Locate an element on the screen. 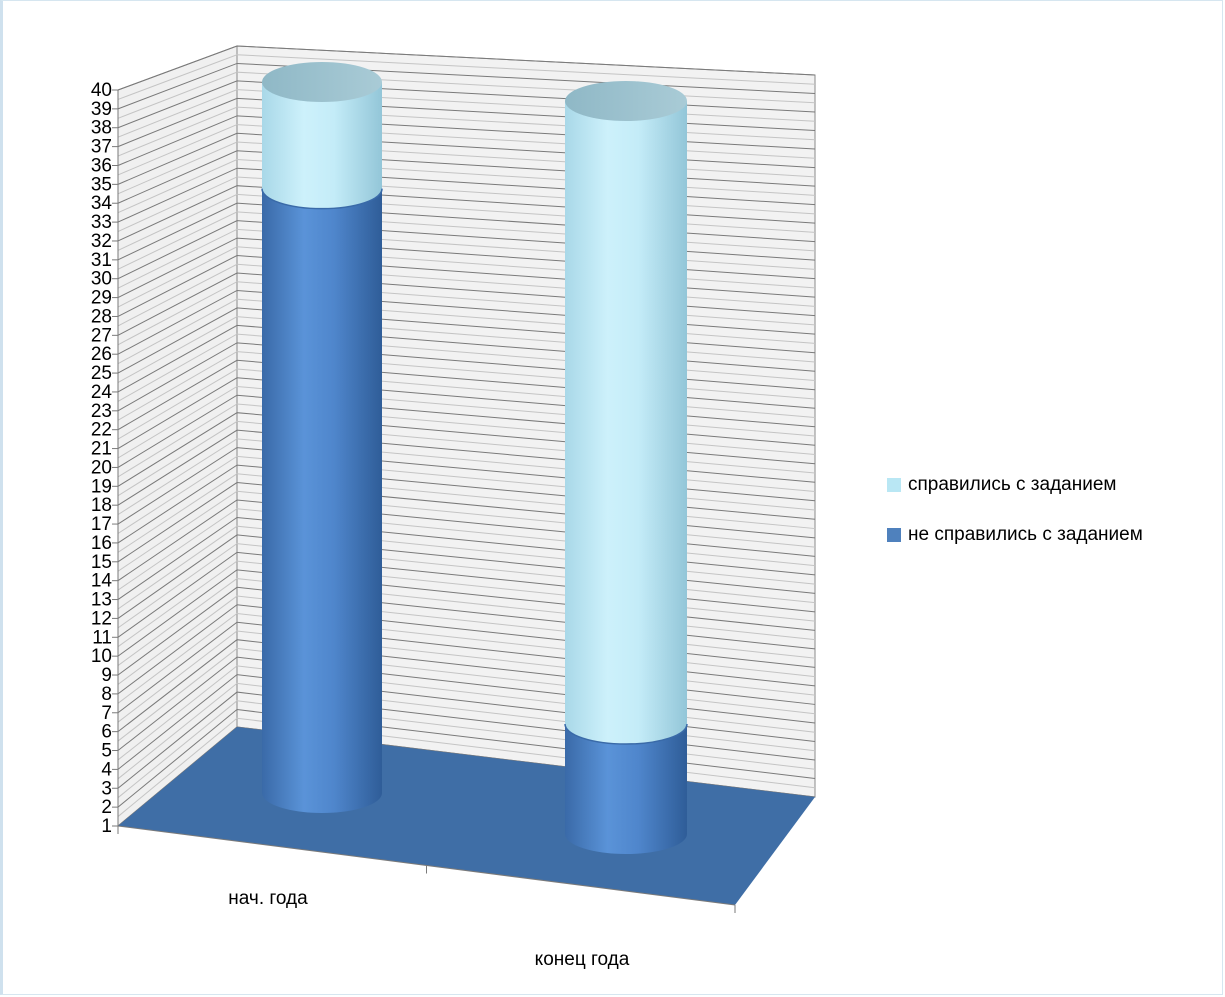 Image resolution: width=1225 pixels, height=997 pixels. gridline is located at coordinates (466, 68).